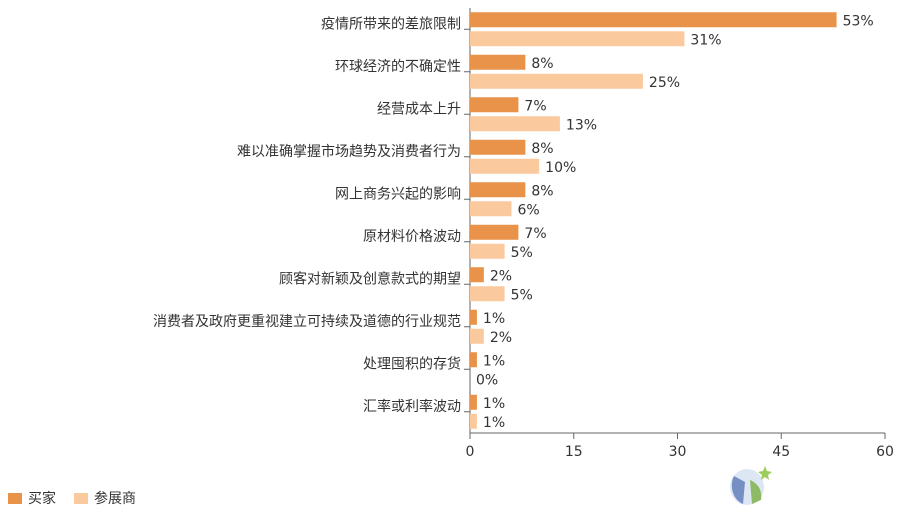 The width and height of the screenshot is (903, 512). I want to click on category-label: 环球经济的不确定性, so click(398, 67).